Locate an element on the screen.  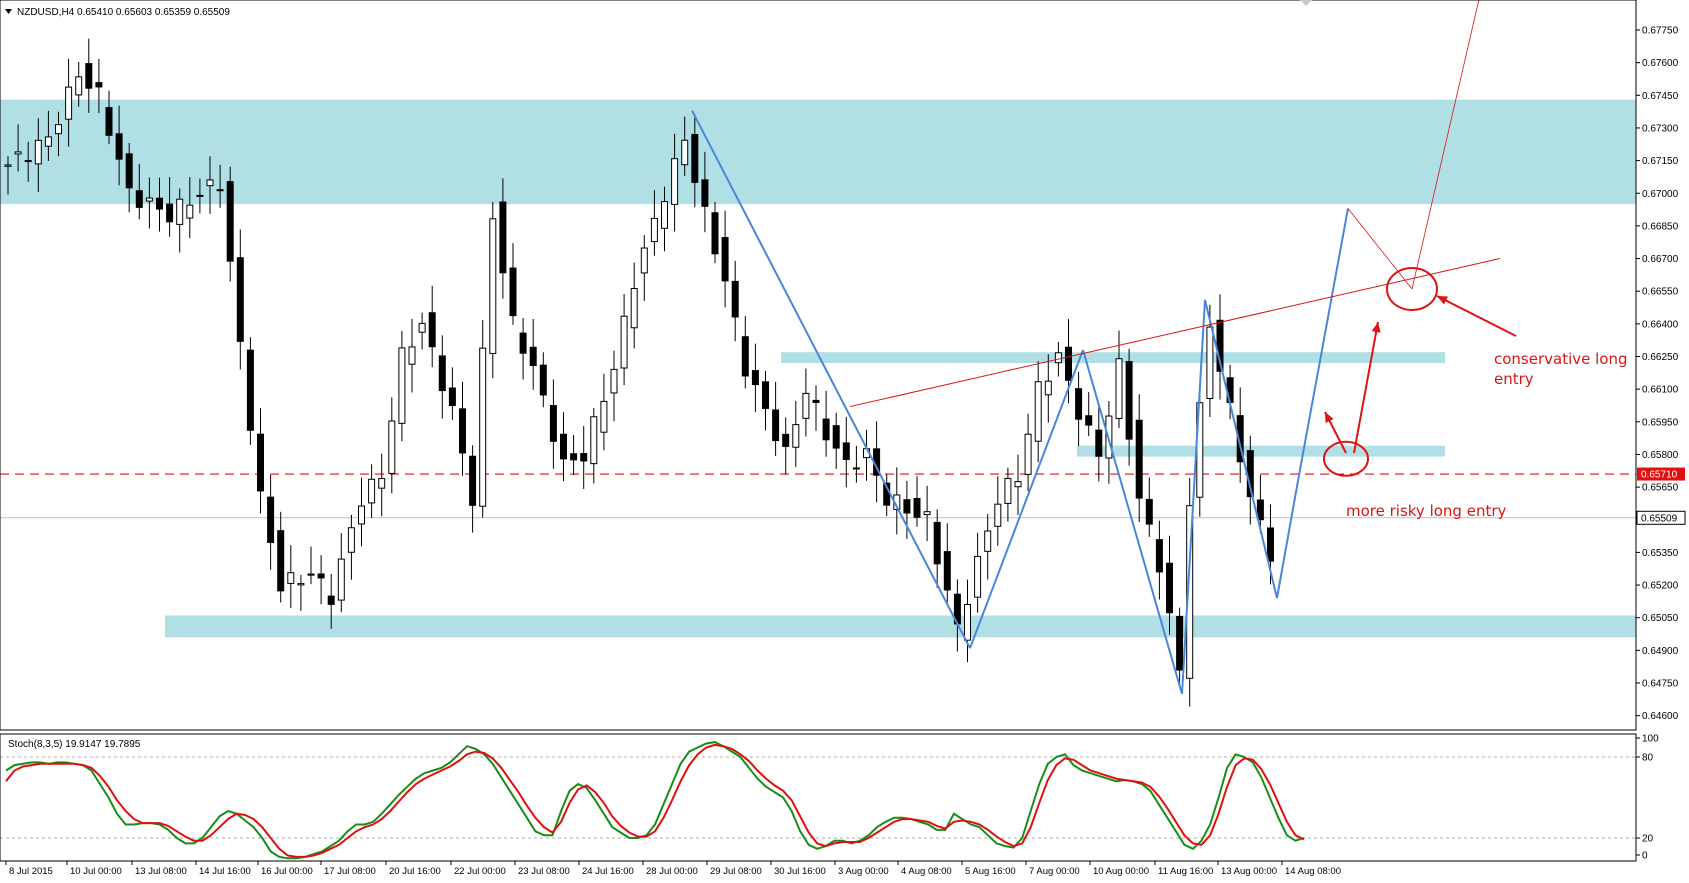
dropdown-triangle-icon is located at coordinates (8, 11).